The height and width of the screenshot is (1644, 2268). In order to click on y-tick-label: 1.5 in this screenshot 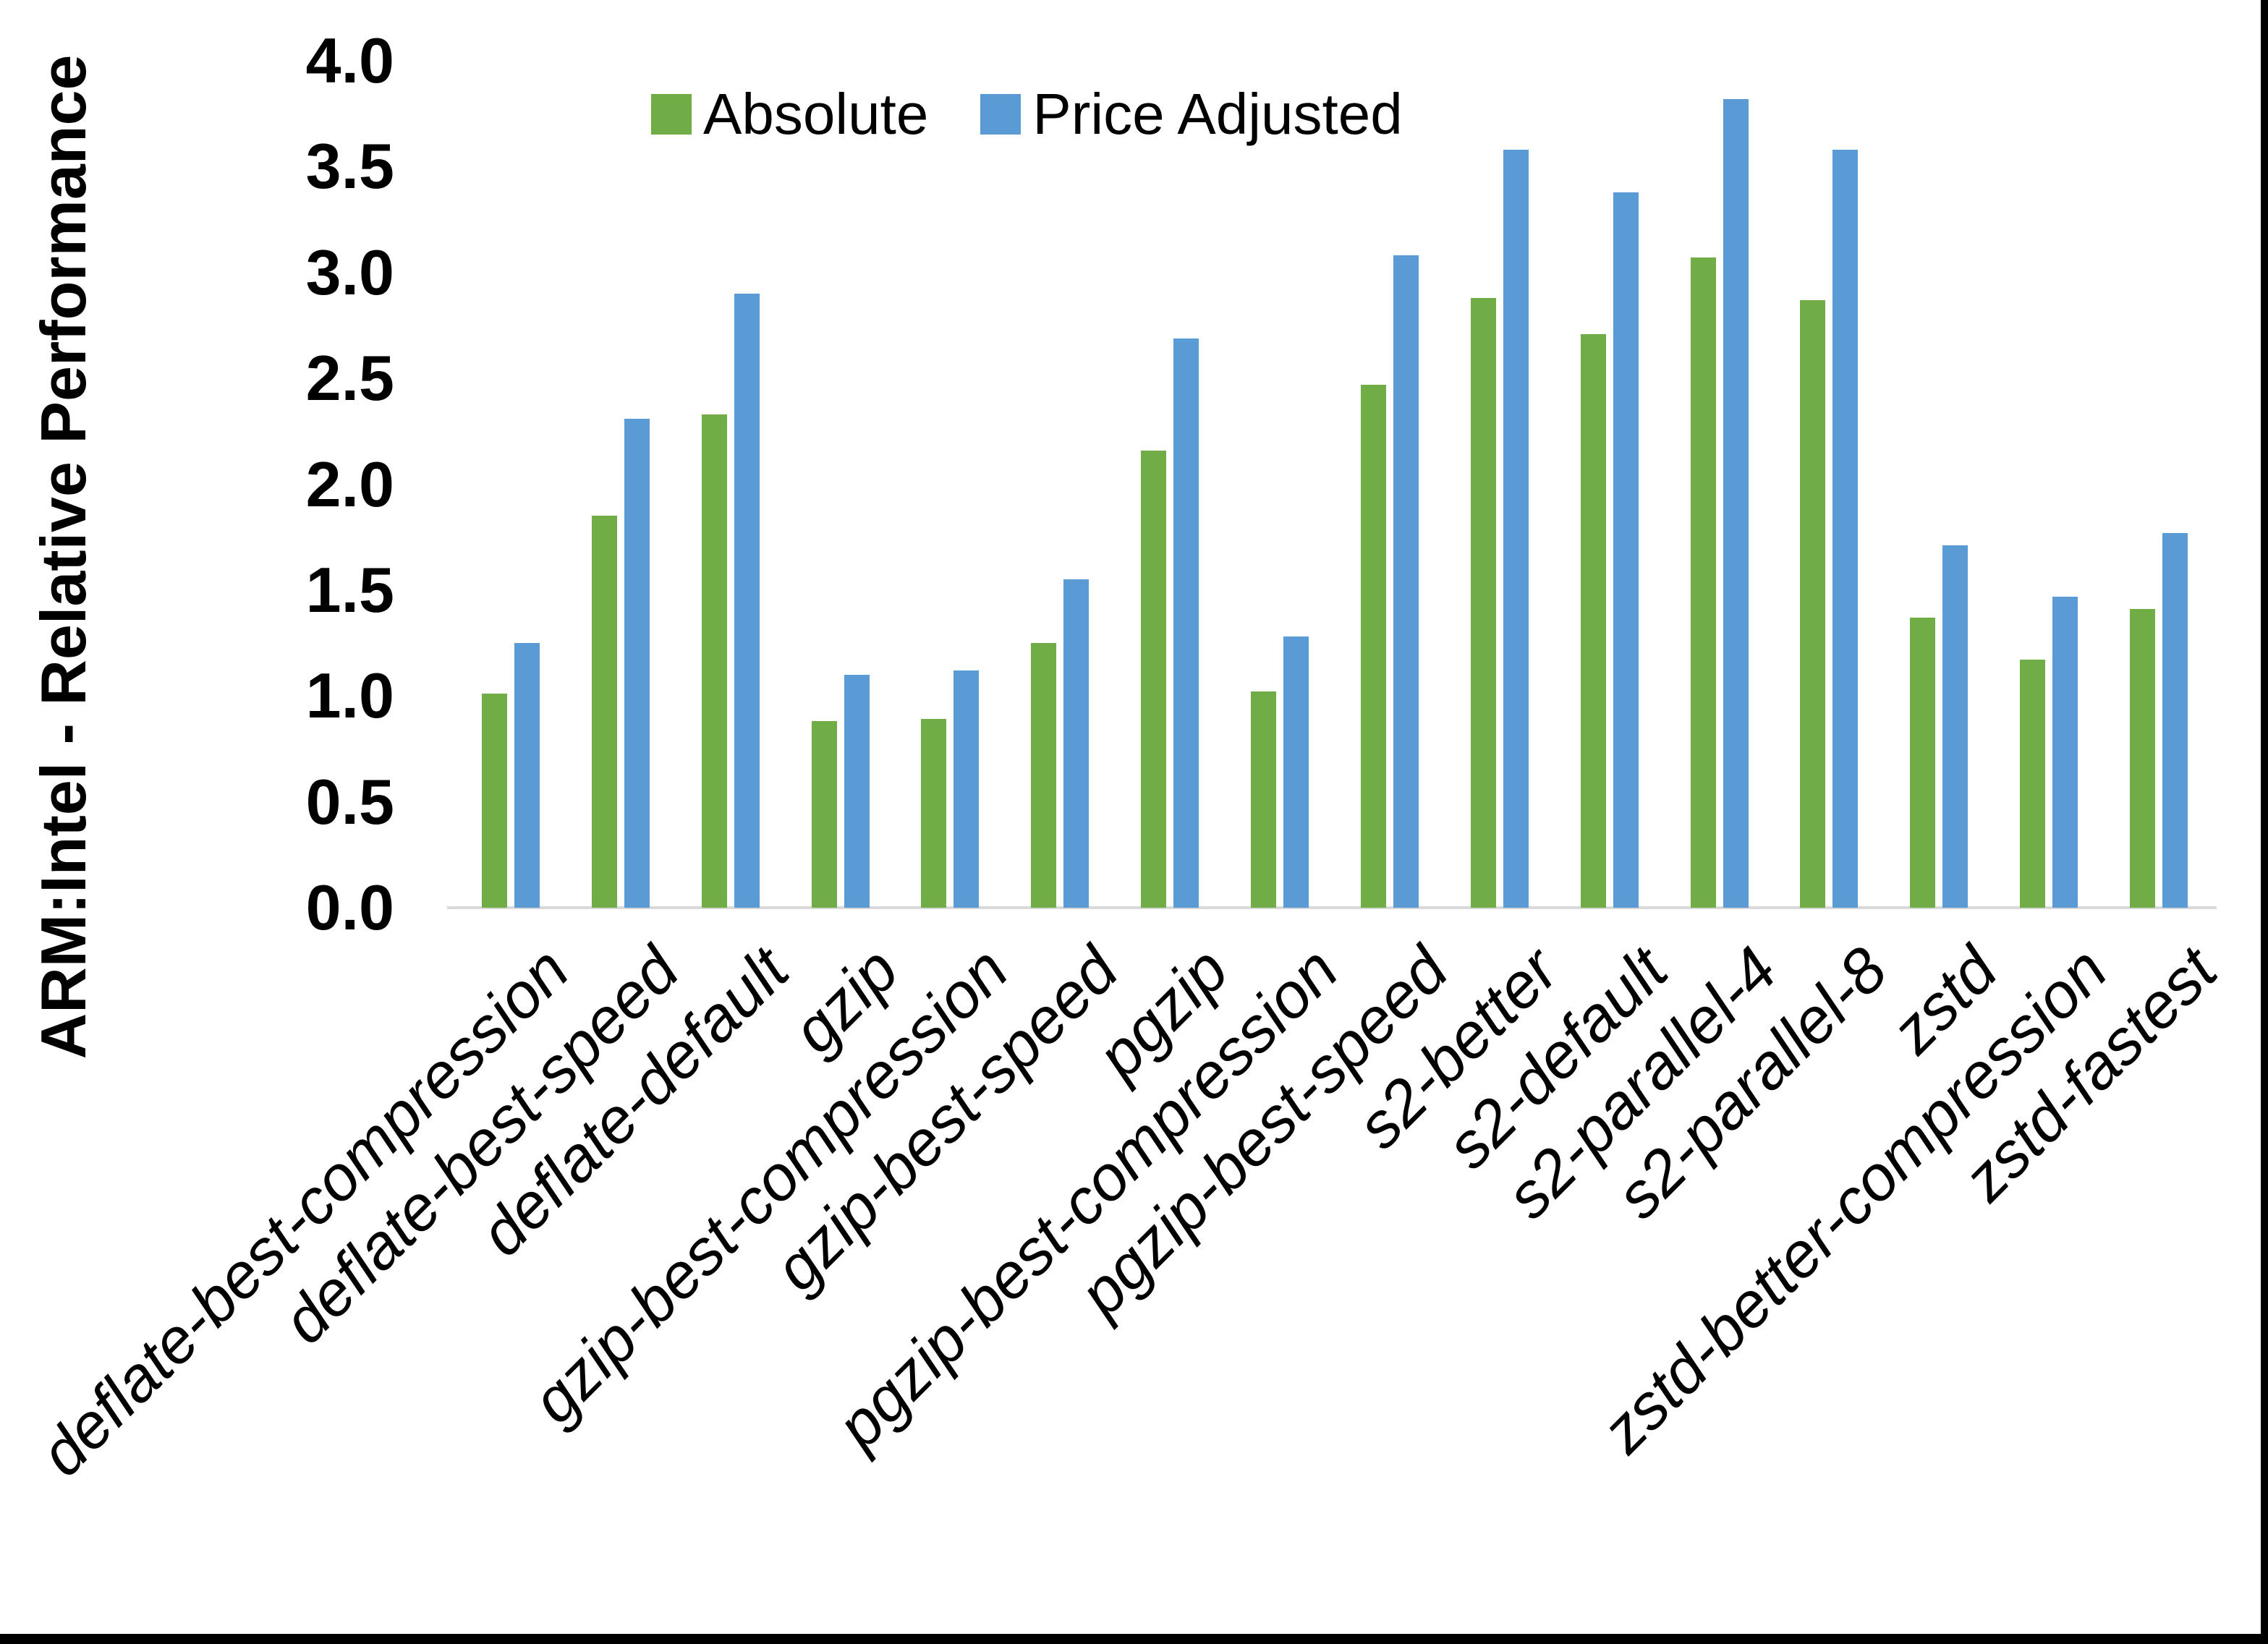, I will do `click(349, 589)`.